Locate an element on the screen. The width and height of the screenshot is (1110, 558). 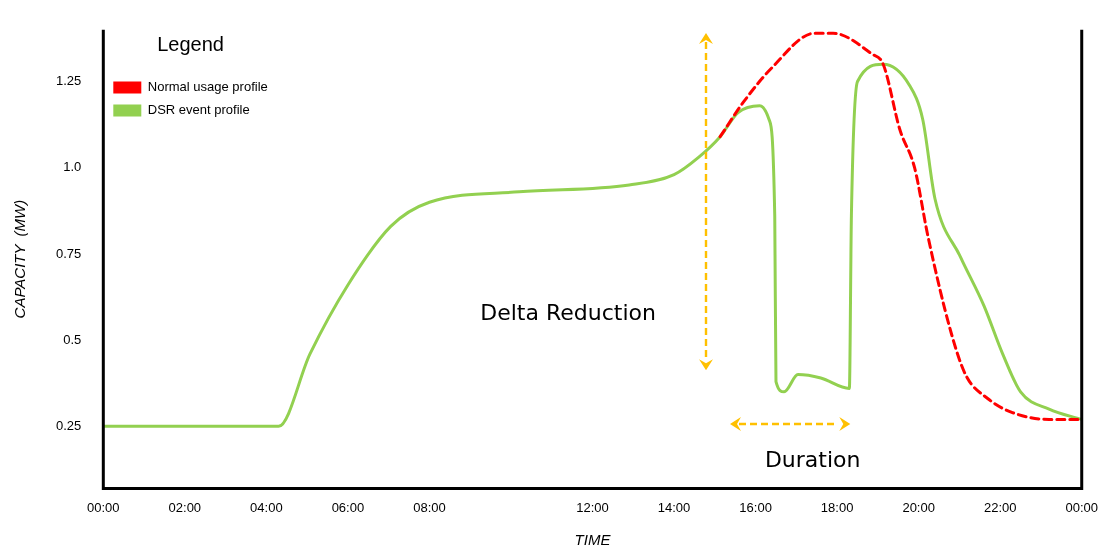
y-tick-label: 1.25 is located at coordinates (68, 81).